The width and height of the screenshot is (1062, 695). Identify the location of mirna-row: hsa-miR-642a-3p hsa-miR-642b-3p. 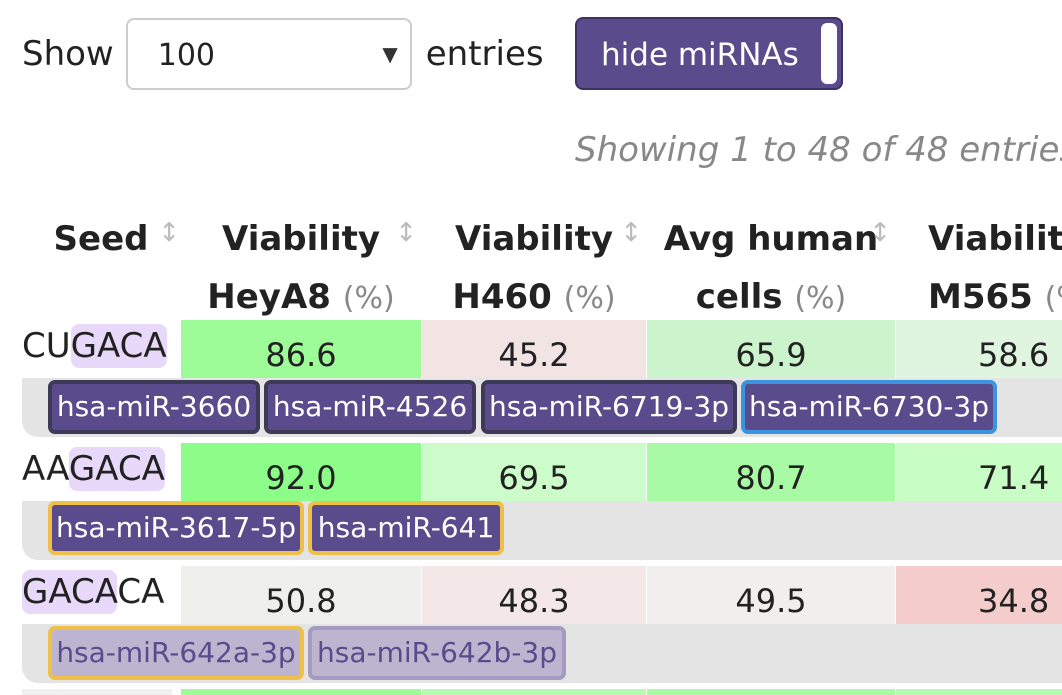
(542, 653).